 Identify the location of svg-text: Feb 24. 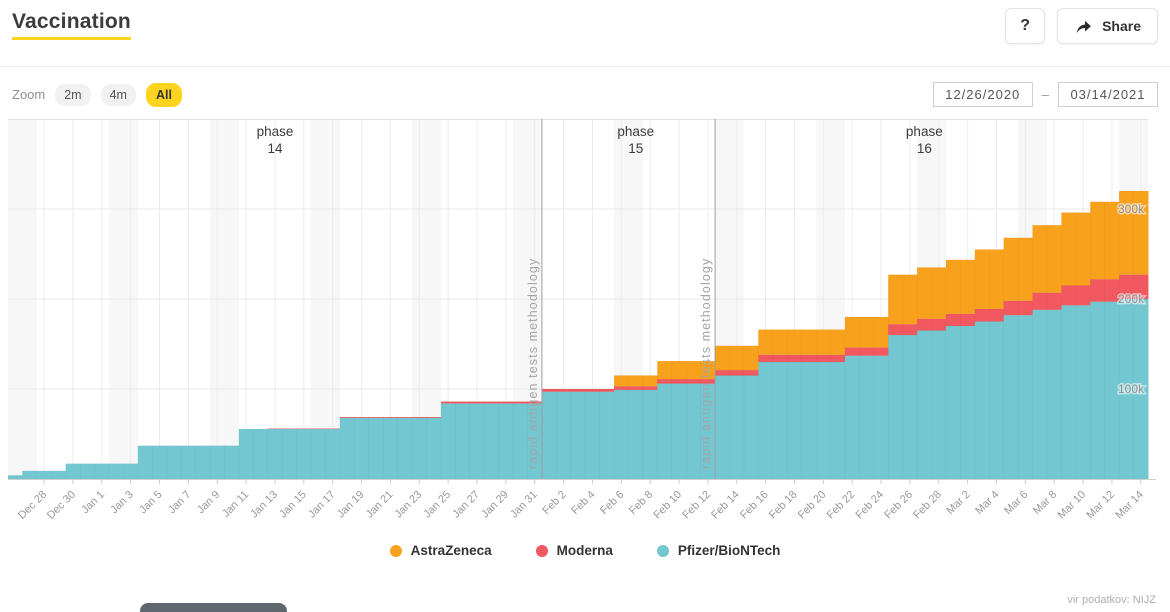
(869, 505).